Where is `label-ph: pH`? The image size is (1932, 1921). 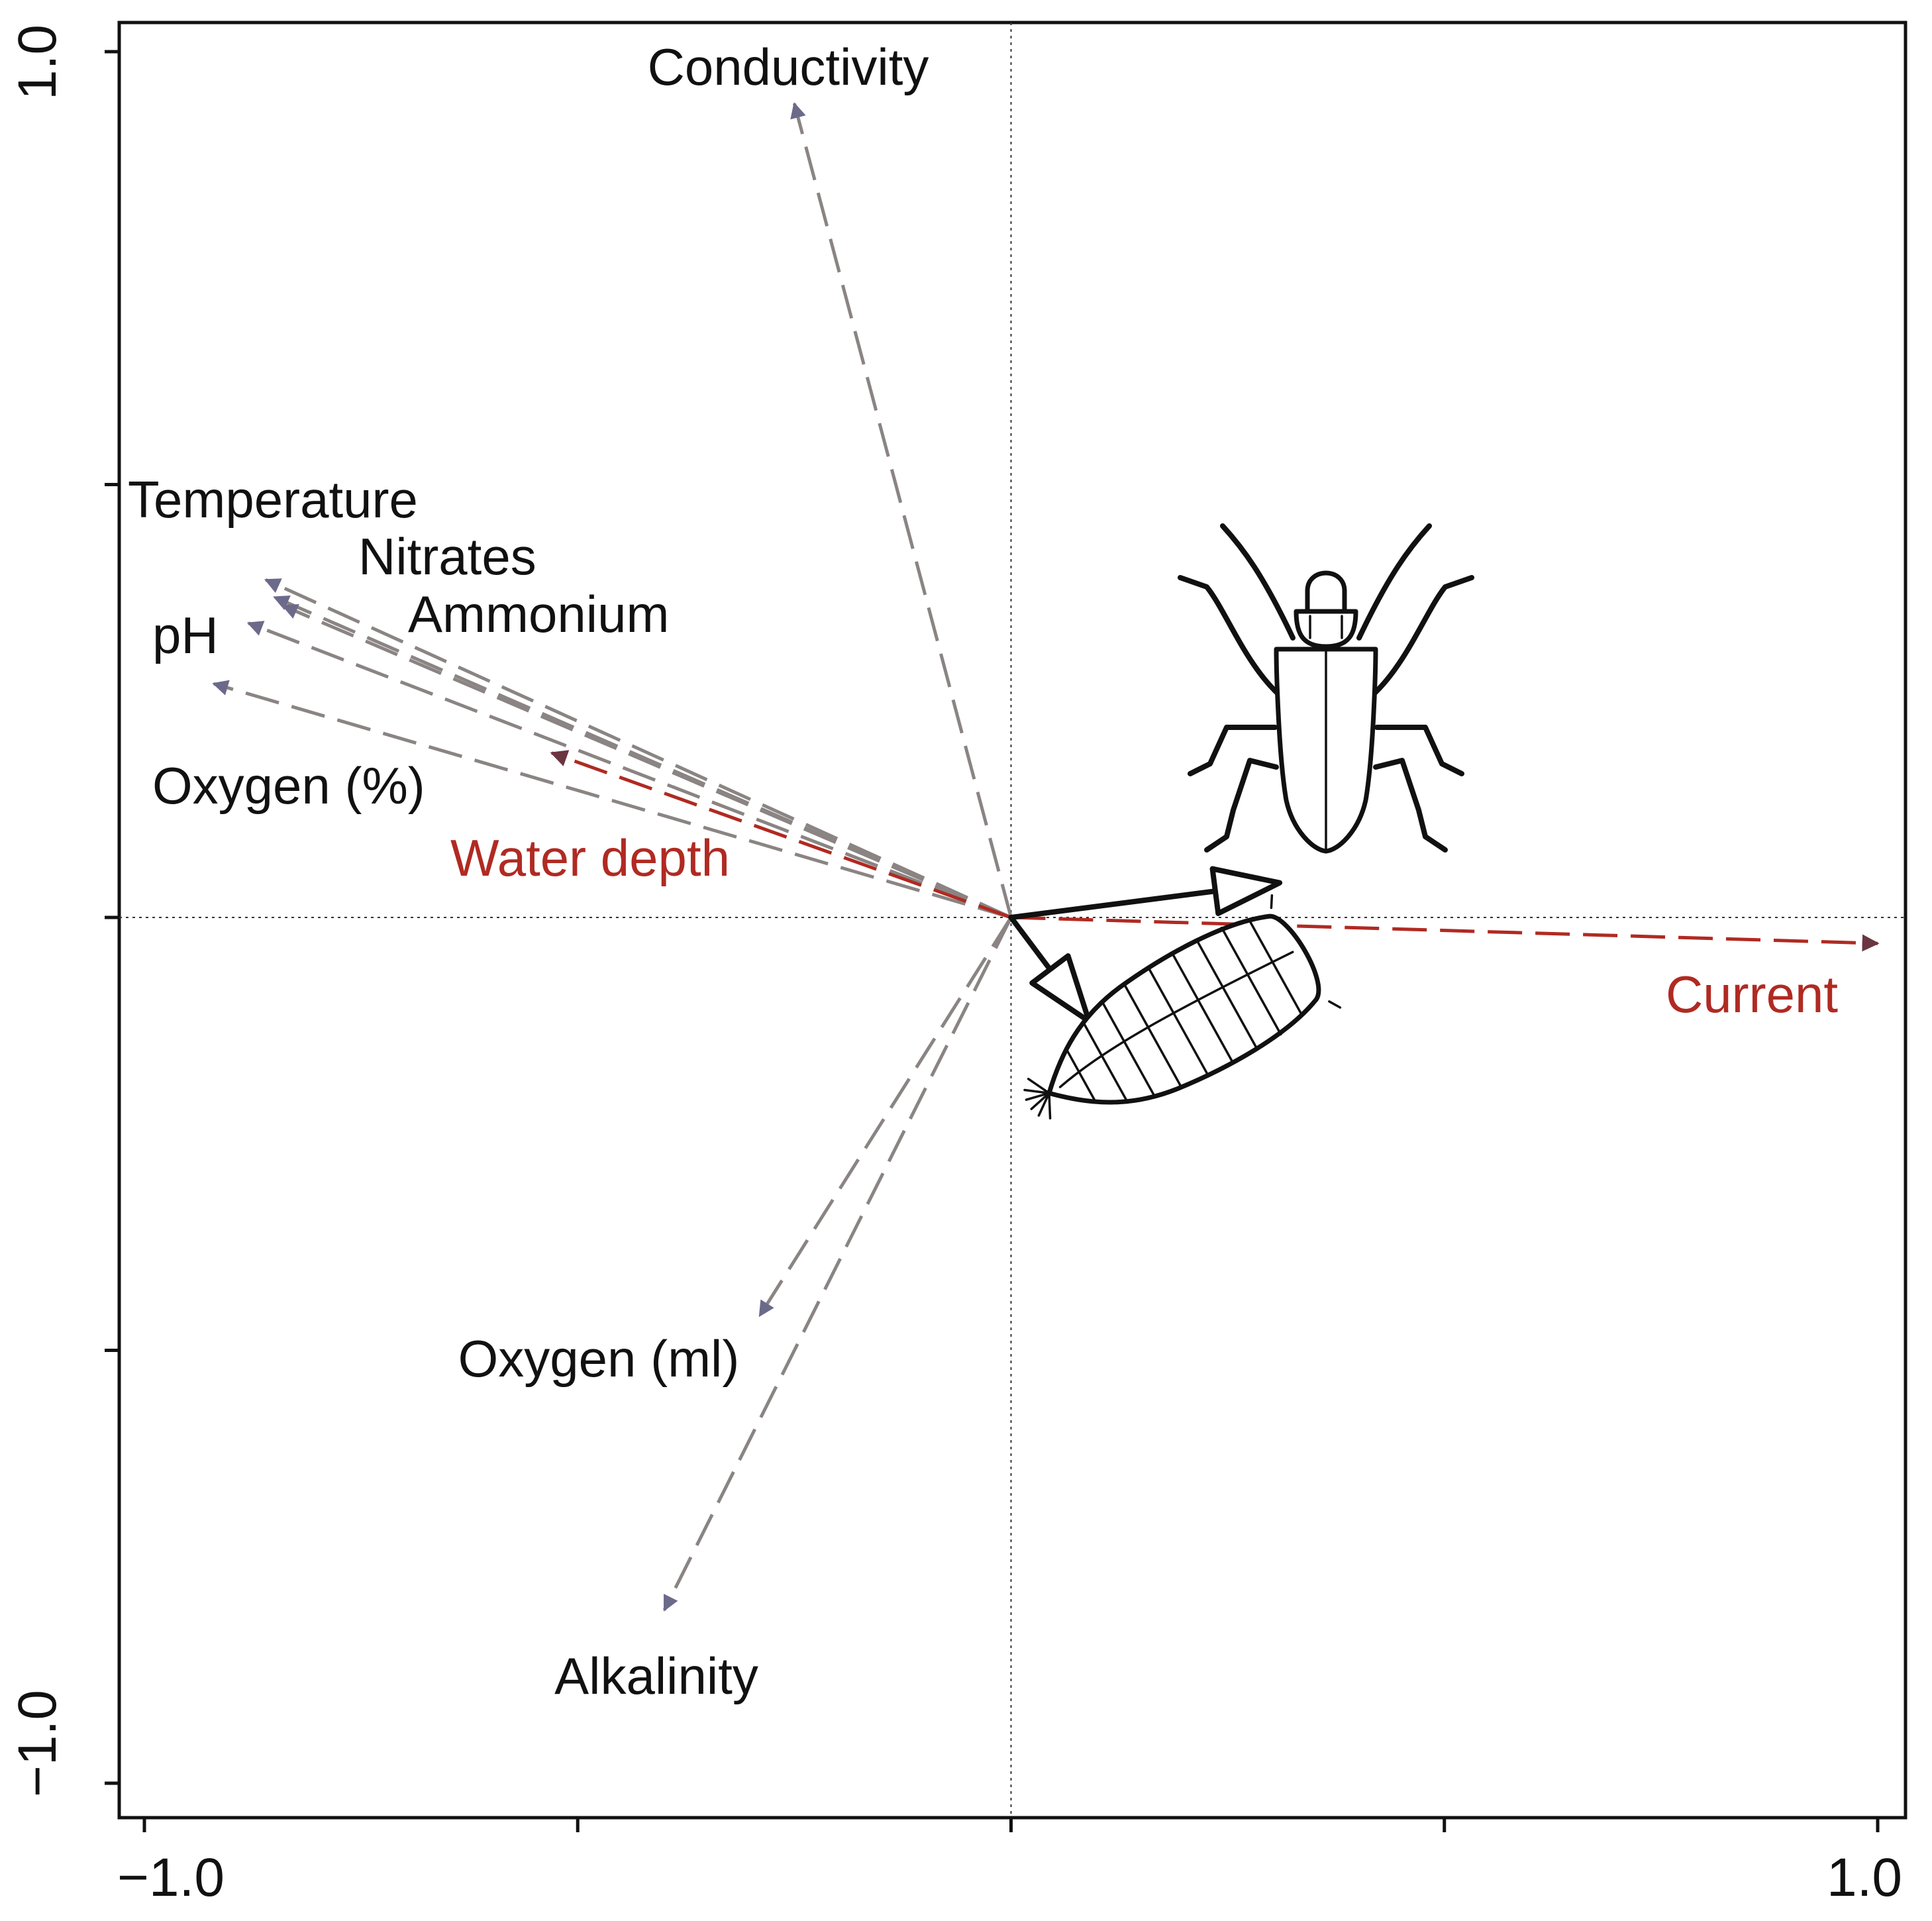 label-ph: pH is located at coordinates (185, 635).